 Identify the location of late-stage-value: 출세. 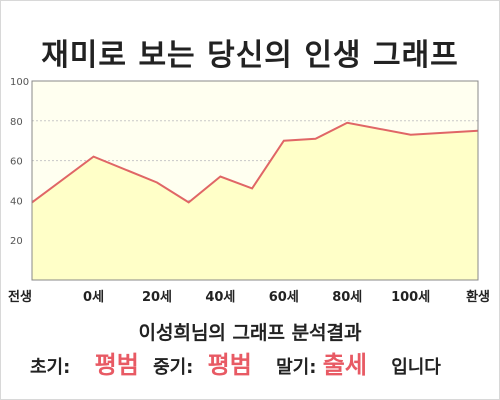
(344, 365).